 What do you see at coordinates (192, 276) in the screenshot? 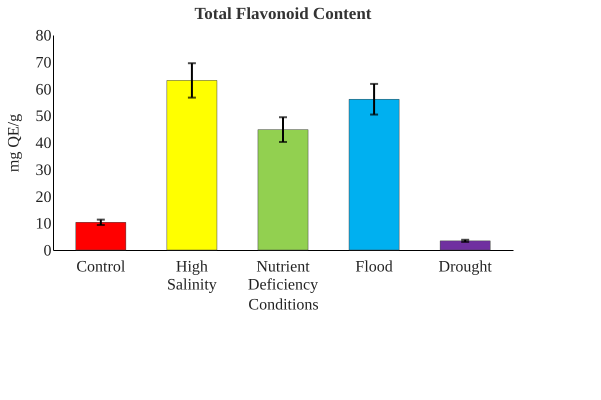
I see `x-tick-label: High Salinity` at bounding box center [192, 276].